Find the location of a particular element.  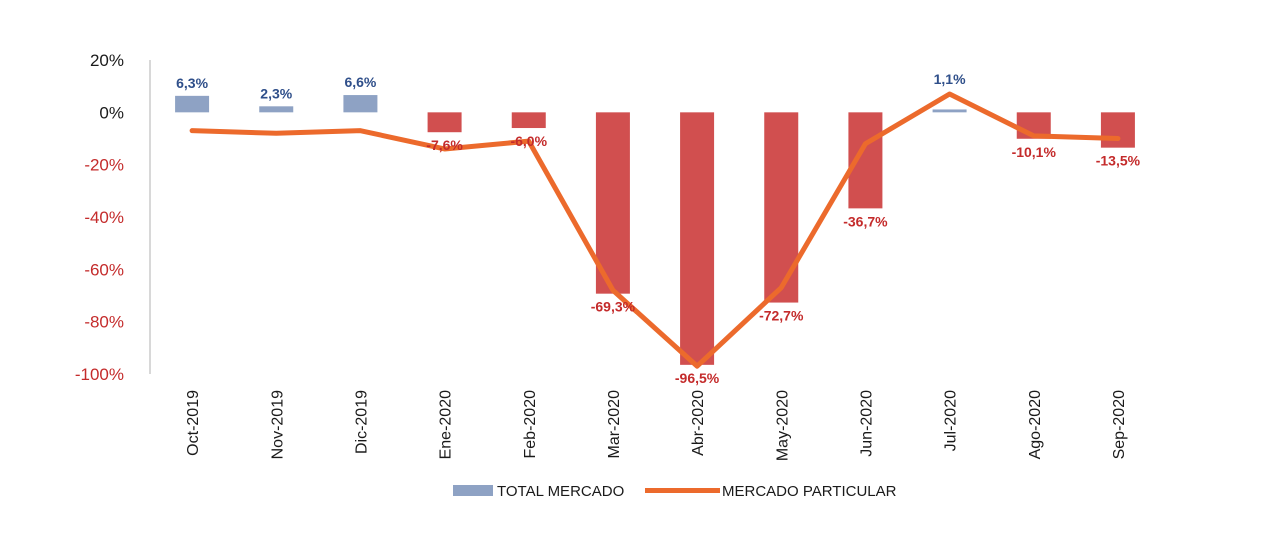

x-tick-label: Jun-2020 is located at coordinates (866, 423).